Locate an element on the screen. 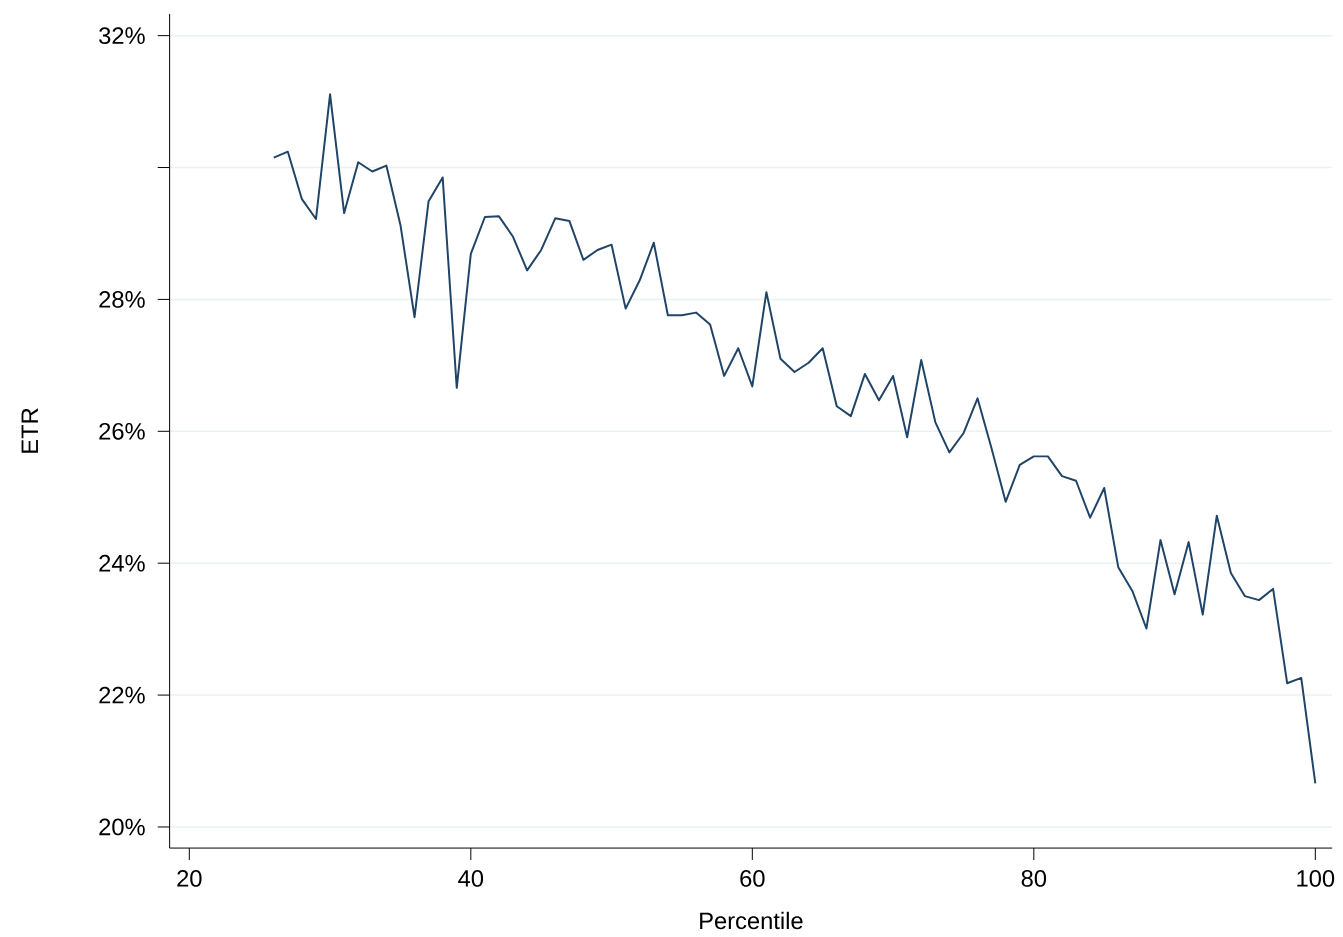 This screenshot has width=1343, height=937. x-tick-label: 80 is located at coordinates (1034, 878).